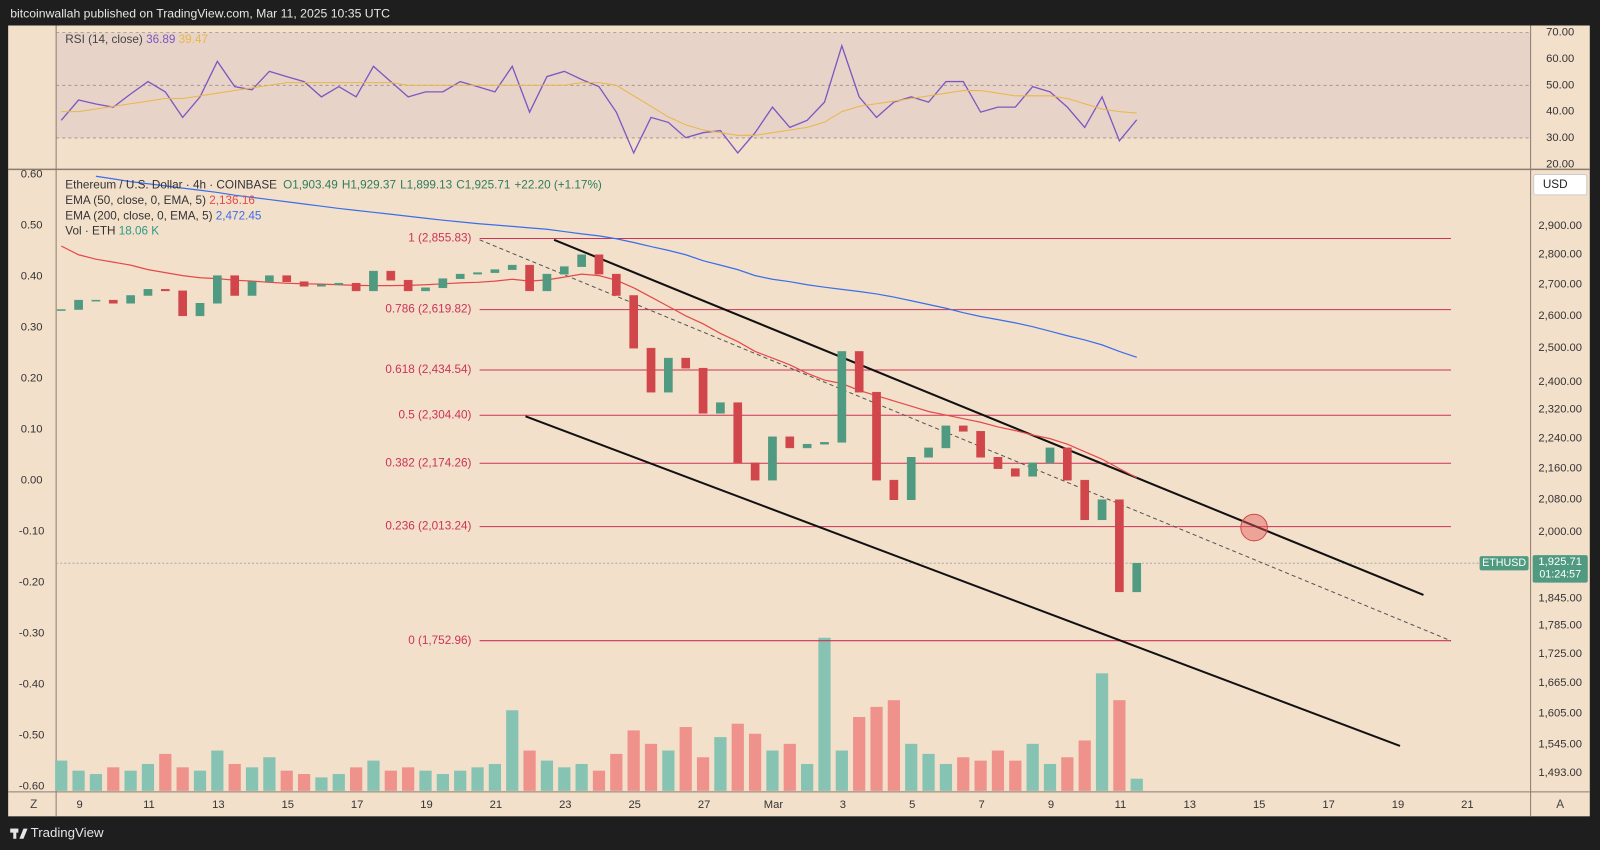  Describe the element at coordinates (193, 39) in the screenshot. I see `rsi-ma-value: 39.47` at that location.